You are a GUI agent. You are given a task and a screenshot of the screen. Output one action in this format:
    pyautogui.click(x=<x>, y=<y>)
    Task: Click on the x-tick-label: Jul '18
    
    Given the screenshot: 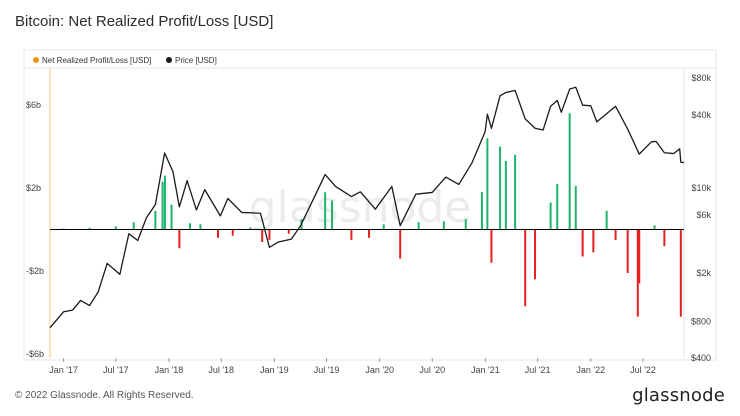 What is the action you would take?
    pyautogui.click(x=221, y=370)
    